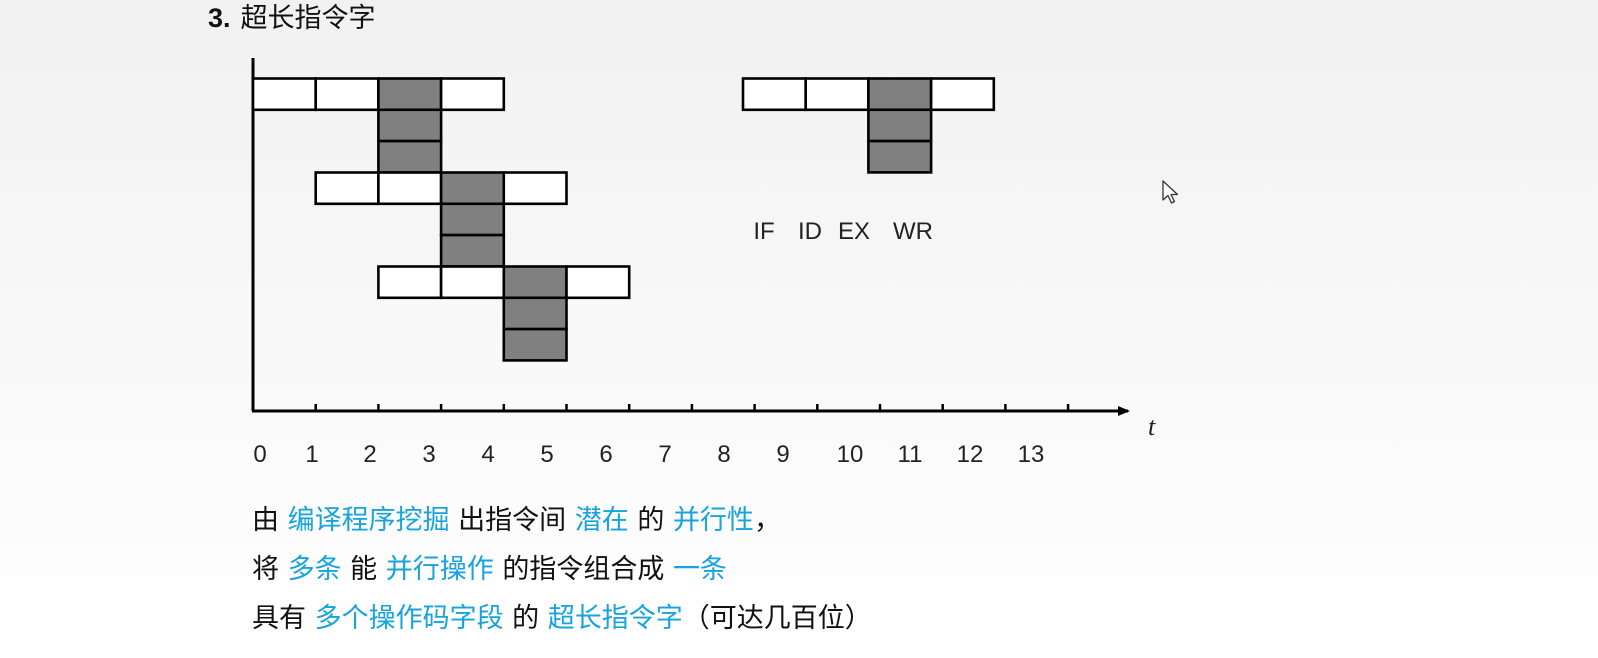 This screenshot has width=1598, height=658. Describe the element at coordinates (810, 231) in the screenshot. I see `legend-stage-label: ID` at that location.